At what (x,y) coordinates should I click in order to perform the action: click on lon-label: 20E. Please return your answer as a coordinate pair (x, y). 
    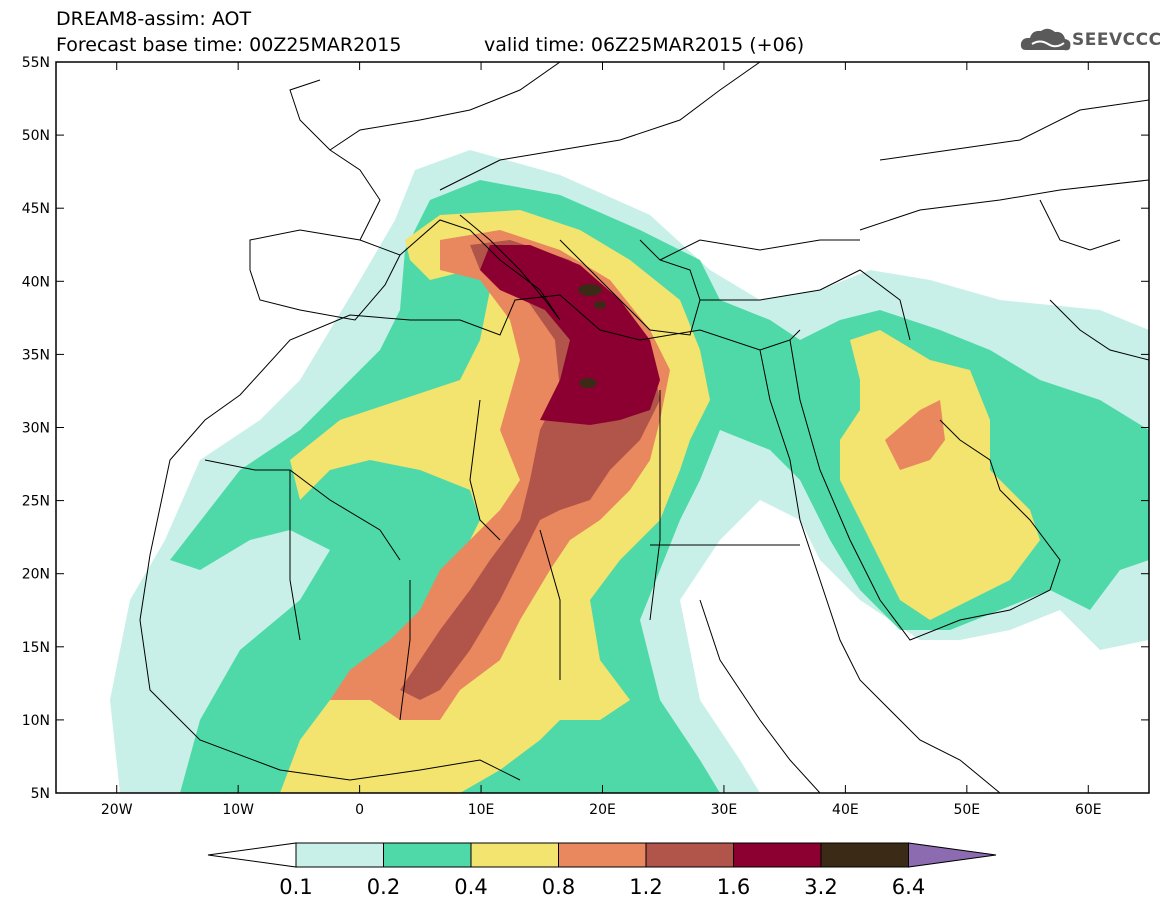
    Looking at the image, I should click on (602, 810).